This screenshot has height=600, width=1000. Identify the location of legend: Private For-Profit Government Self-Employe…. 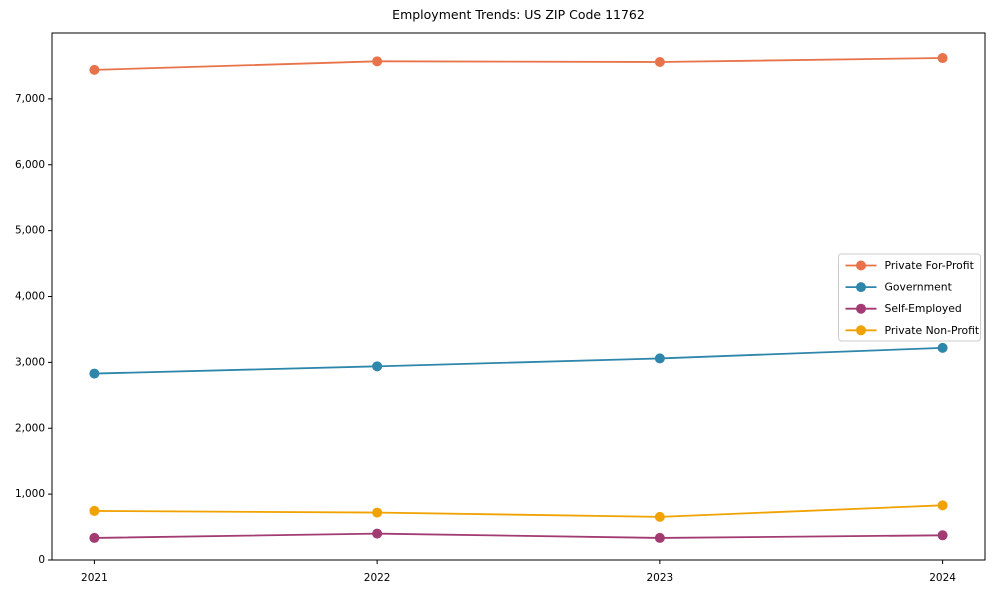
(909, 297).